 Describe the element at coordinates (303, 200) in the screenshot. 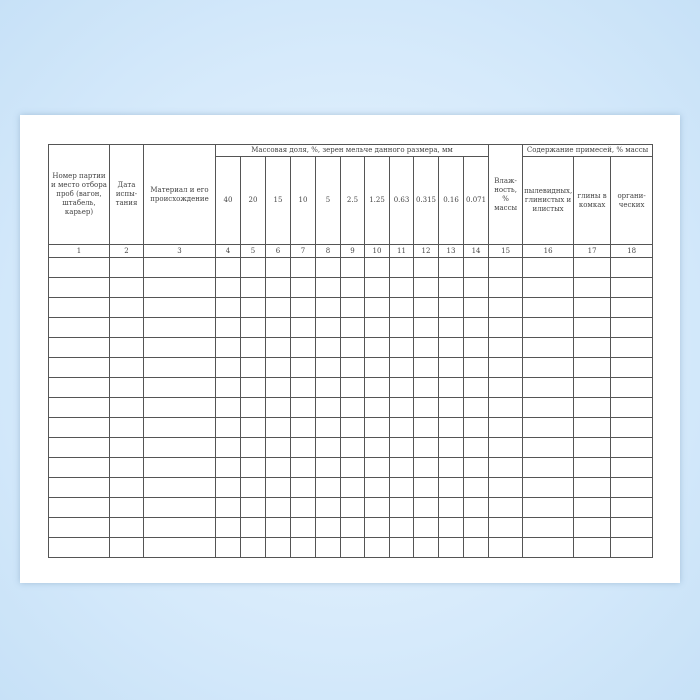

I see `header-size: 10` at that location.